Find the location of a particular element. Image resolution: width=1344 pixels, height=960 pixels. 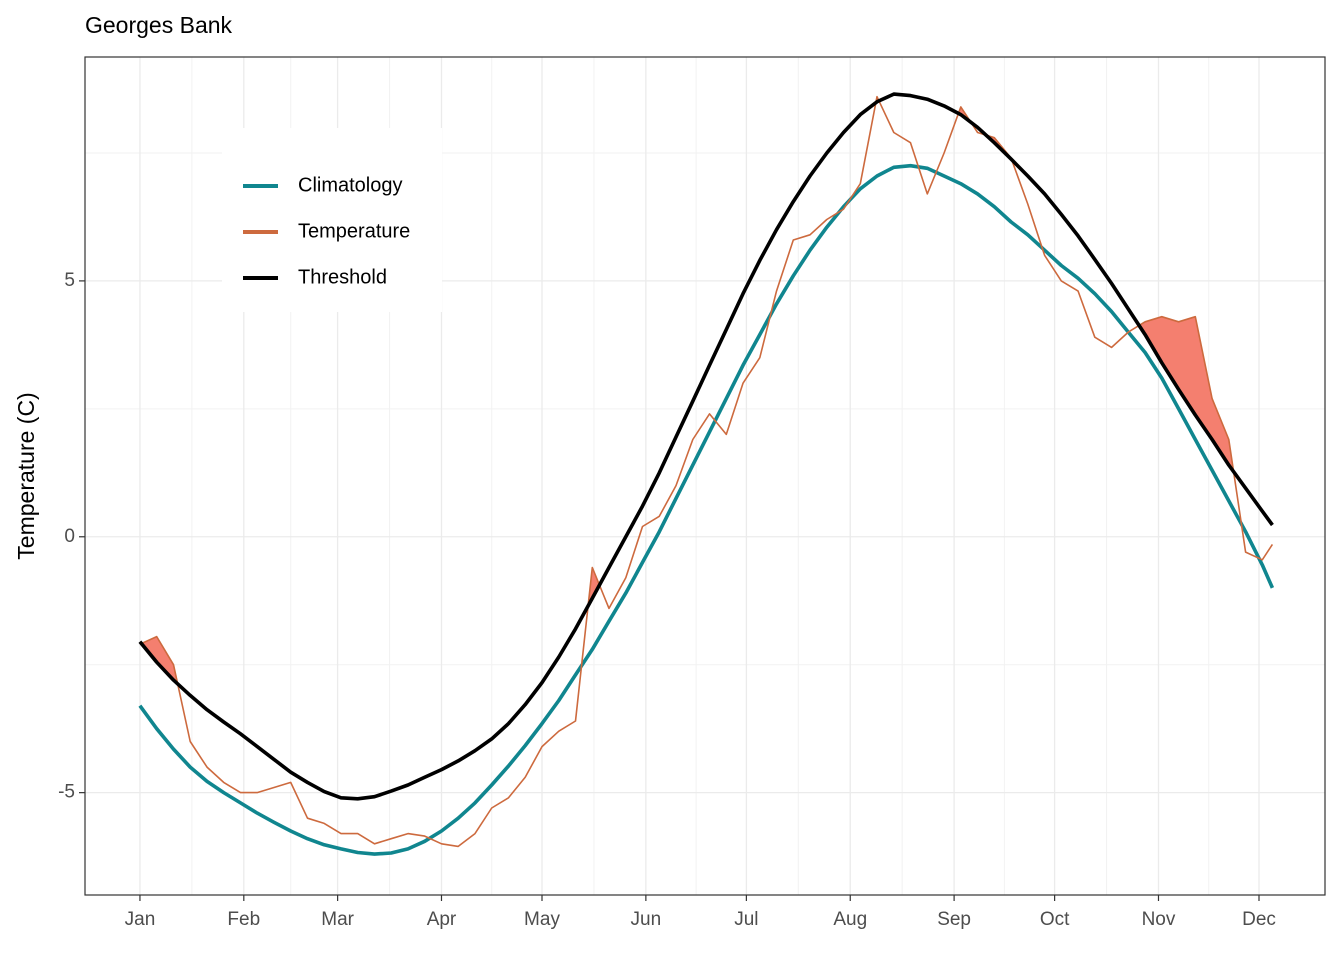

y-tick-label: -5 is located at coordinates (66, 792).